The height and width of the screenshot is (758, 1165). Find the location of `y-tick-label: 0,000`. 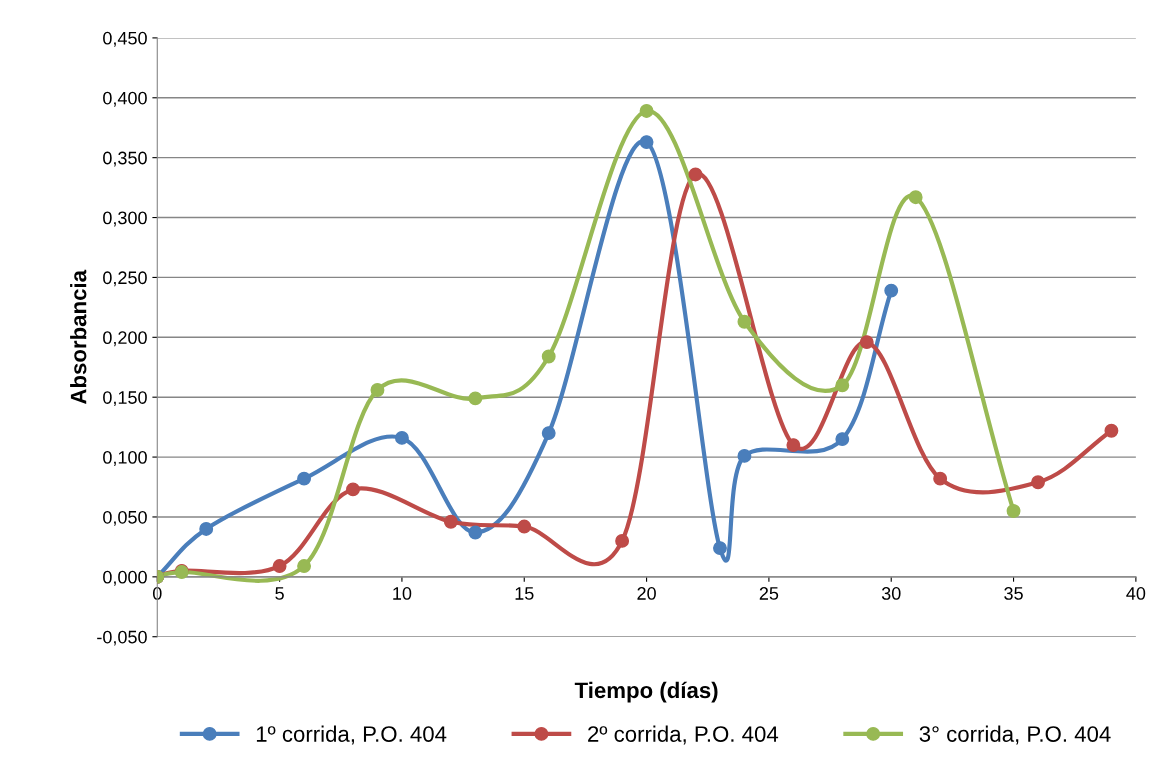

y-tick-label: 0,000 is located at coordinates (125, 578).